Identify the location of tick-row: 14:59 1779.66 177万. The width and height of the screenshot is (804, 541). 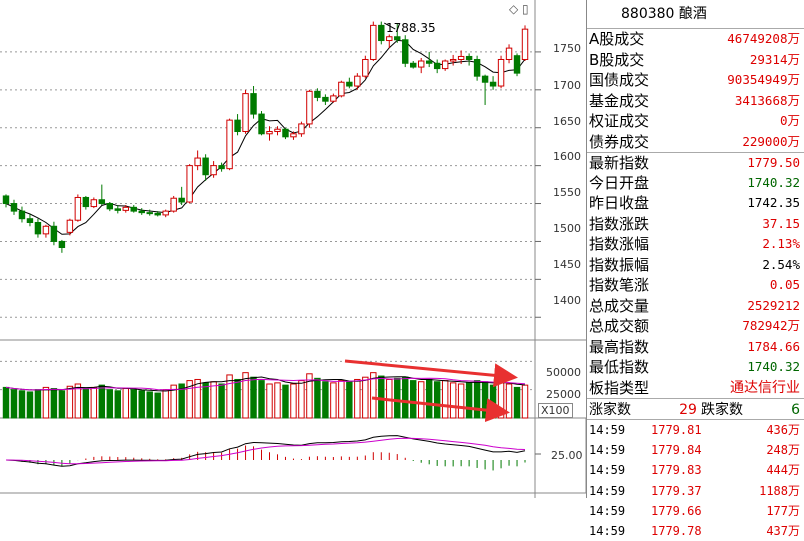
(695, 511).